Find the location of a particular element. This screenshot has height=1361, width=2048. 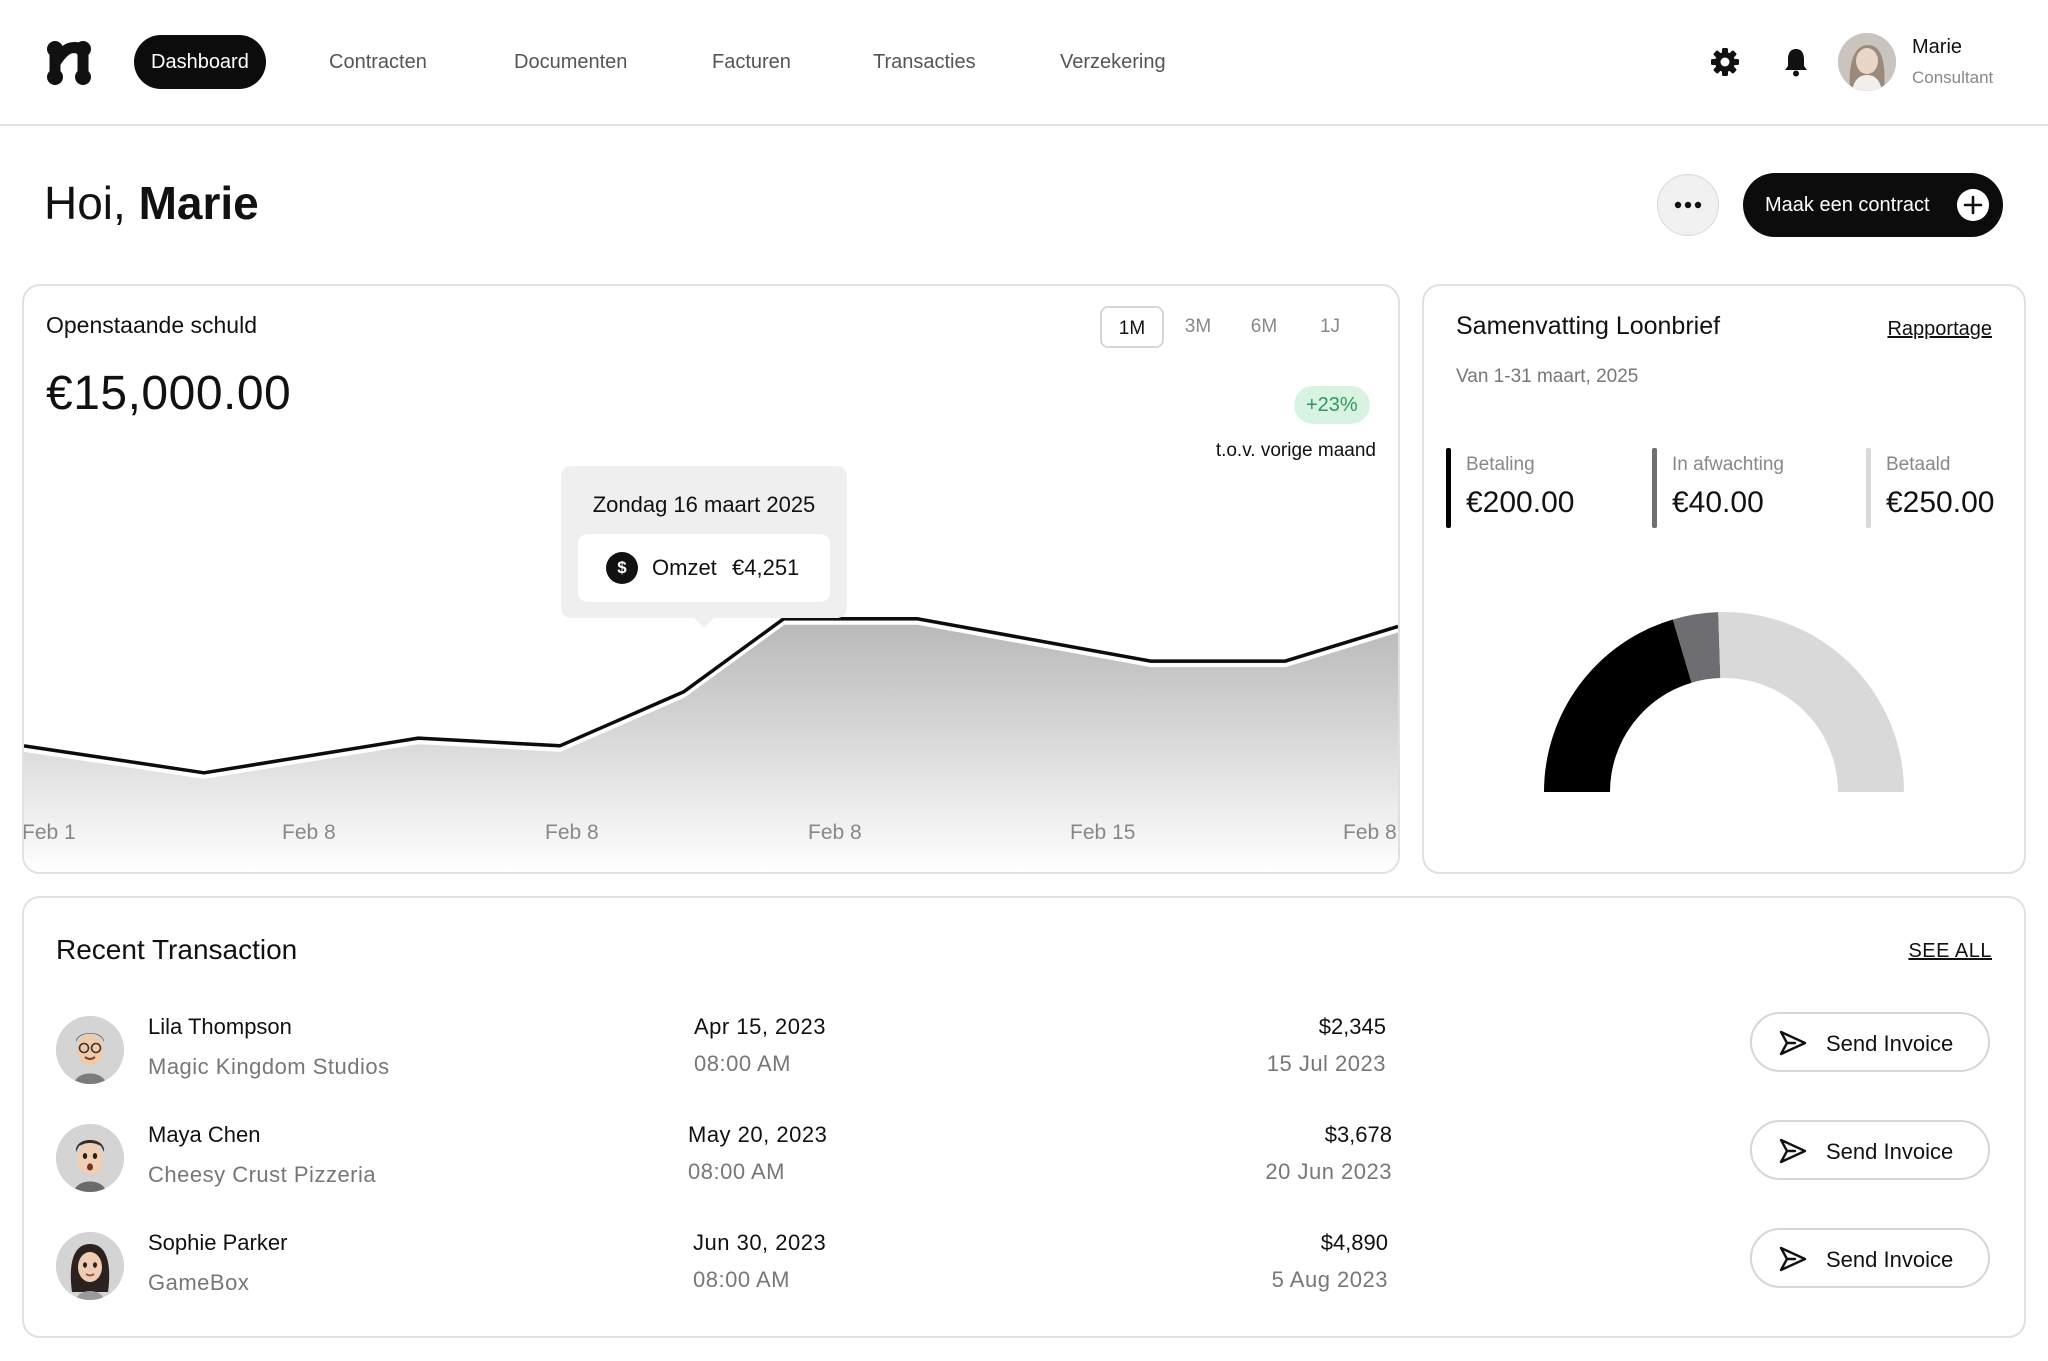

greeting-name: Marie is located at coordinates (198, 203).